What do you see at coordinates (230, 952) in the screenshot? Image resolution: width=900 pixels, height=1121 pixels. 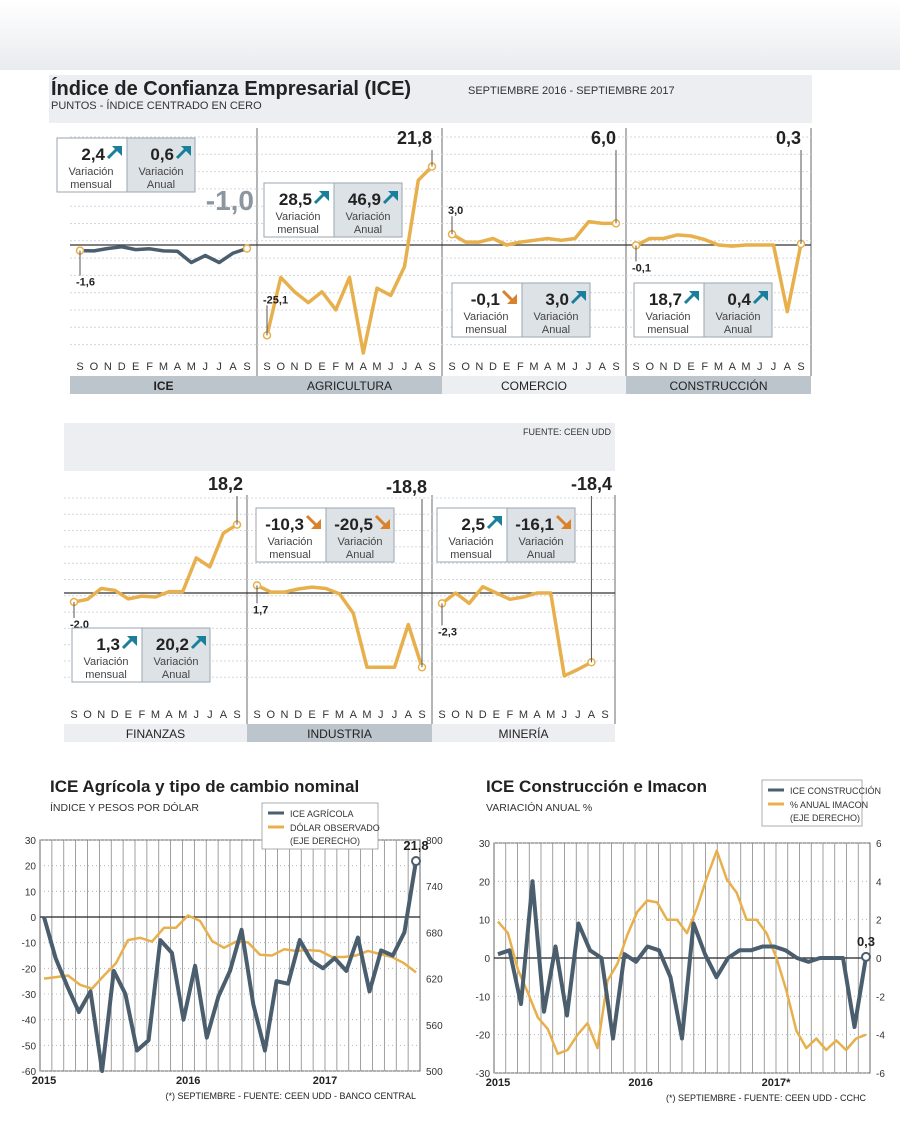 I see `series-line-secondary` at bounding box center [230, 952].